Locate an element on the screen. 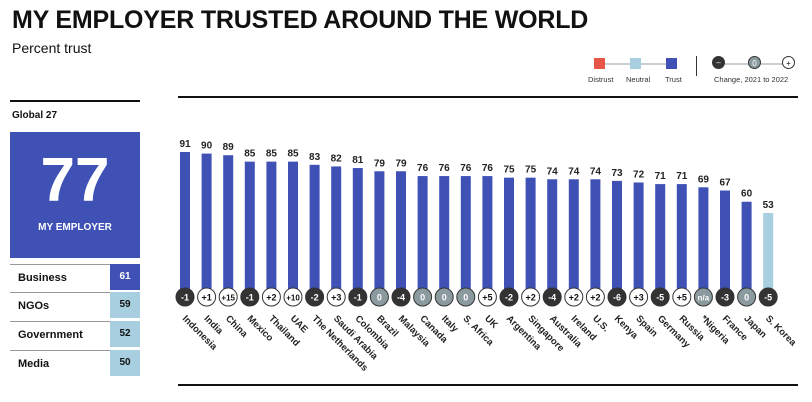 The image size is (812, 402). legend-neutral-label: Neutral is located at coordinates (638, 79).